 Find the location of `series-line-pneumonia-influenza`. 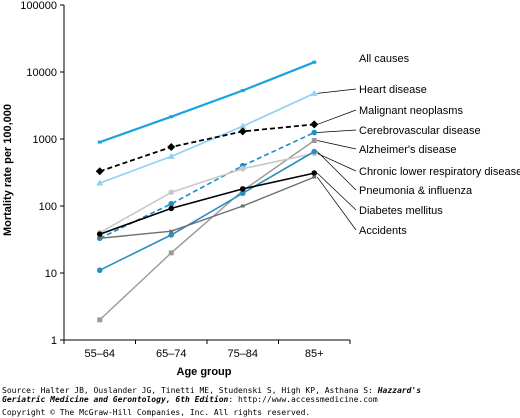

series-line-pneumonia-influenza is located at coordinates (207, 210).